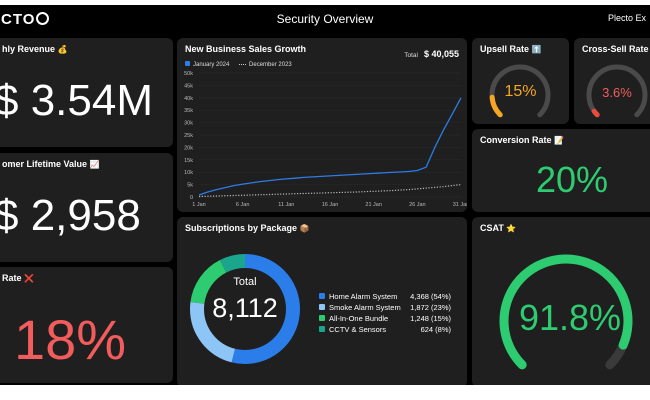 The width and height of the screenshot is (650, 400). Describe the element at coordinates (330, 146) in the screenshot. I see `series-line-january-2024` at that location.